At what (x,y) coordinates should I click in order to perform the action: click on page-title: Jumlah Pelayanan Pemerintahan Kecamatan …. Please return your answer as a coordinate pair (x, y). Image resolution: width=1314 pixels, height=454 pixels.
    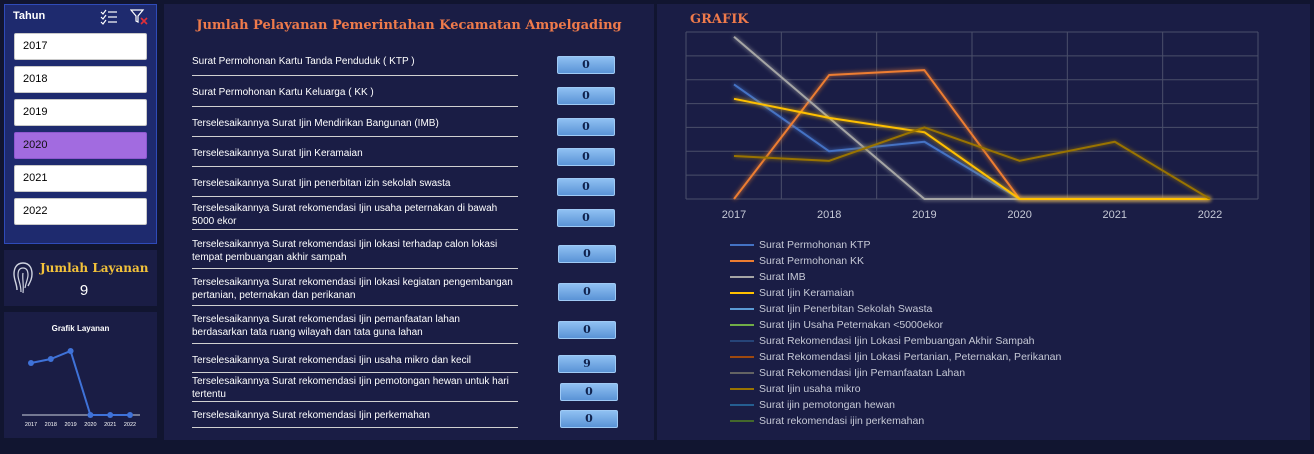
    Looking at the image, I should click on (409, 25).